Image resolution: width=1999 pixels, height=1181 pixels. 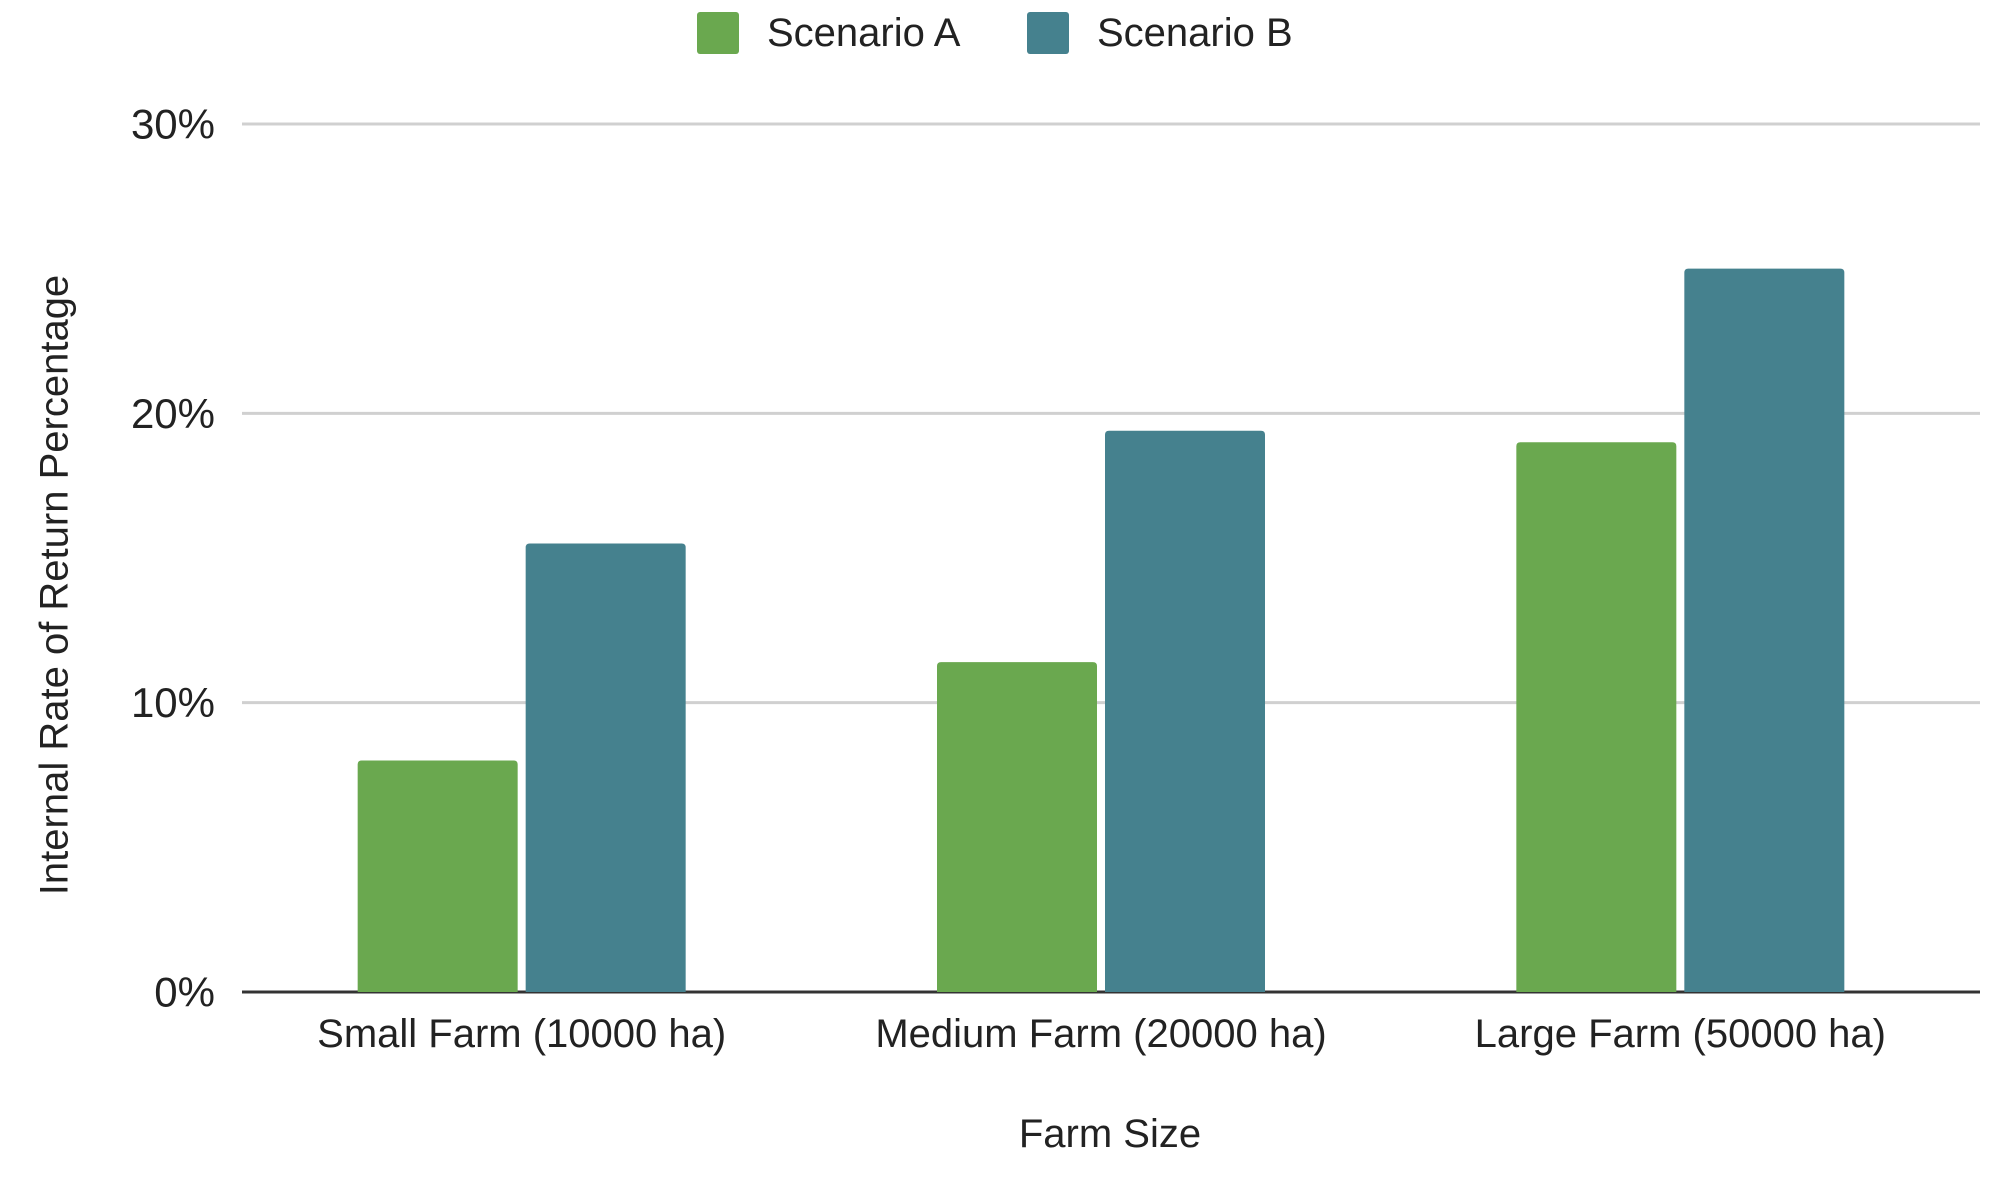 What do you see at coordinates (521, 1034) in the screenshot?
I see `x-tick-label: Small Farm (10000 ha)` at bounding box center [521, 1034].